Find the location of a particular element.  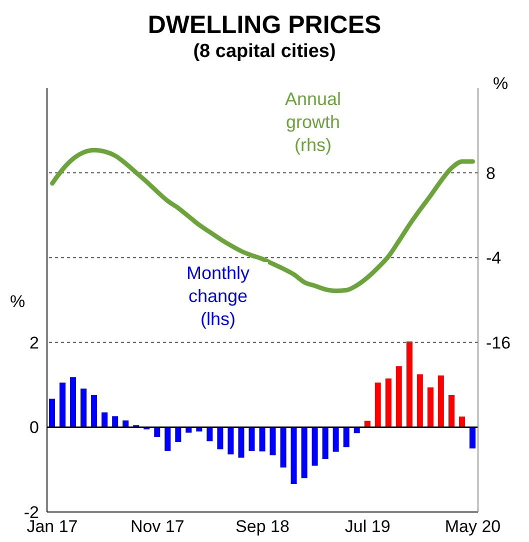

chart-title: DWELLING PRICES is located at coordinates (264, 25).